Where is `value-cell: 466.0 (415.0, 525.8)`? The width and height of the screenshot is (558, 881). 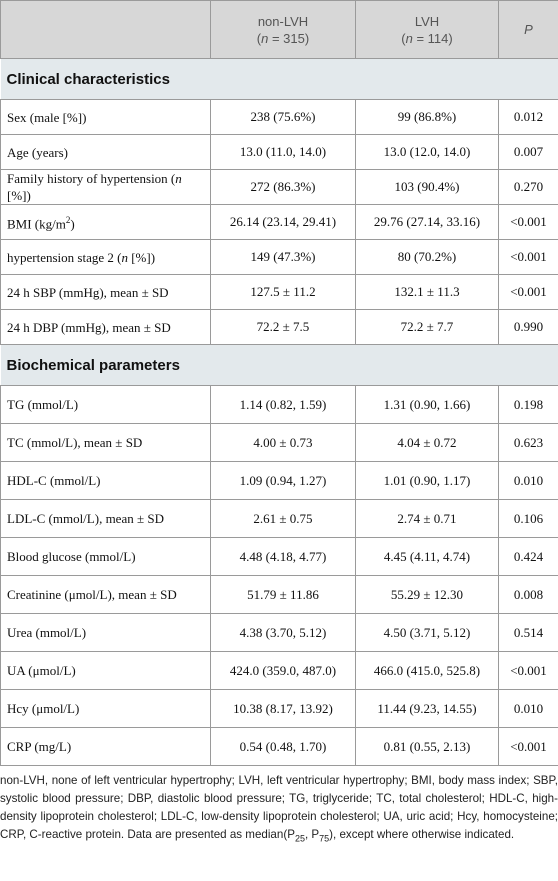
value-cell: 466.0 (415.0, 525.8) is located at coordinates (427, 670).